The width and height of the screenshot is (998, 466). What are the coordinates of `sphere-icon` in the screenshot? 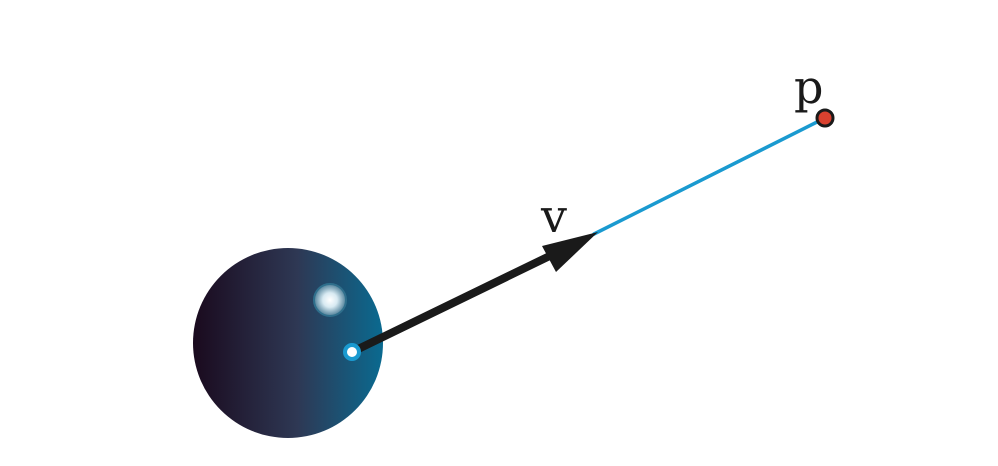 It's located at (288, 343).